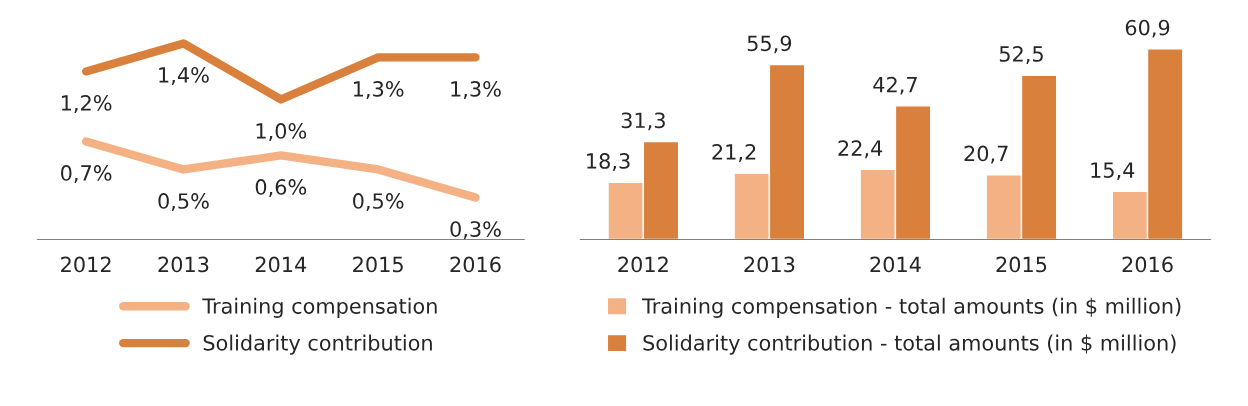  Describe the element at coordinates (909, 344) in the screenshot. I see `legend-label: Solidarity contribution - total amounts (in $ million)` at that location.